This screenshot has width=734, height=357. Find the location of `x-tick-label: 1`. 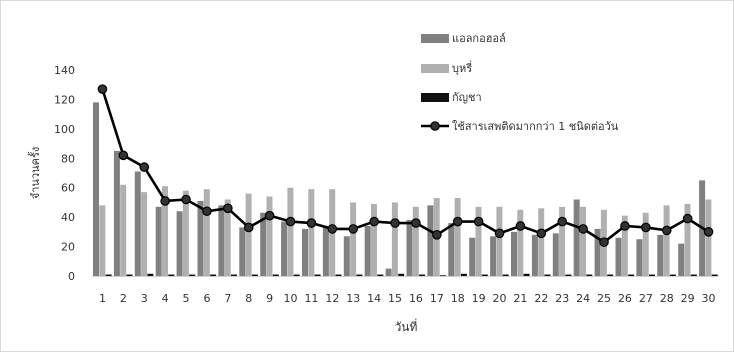

x-tick-label: 1 is located at coordinates (102, 298).